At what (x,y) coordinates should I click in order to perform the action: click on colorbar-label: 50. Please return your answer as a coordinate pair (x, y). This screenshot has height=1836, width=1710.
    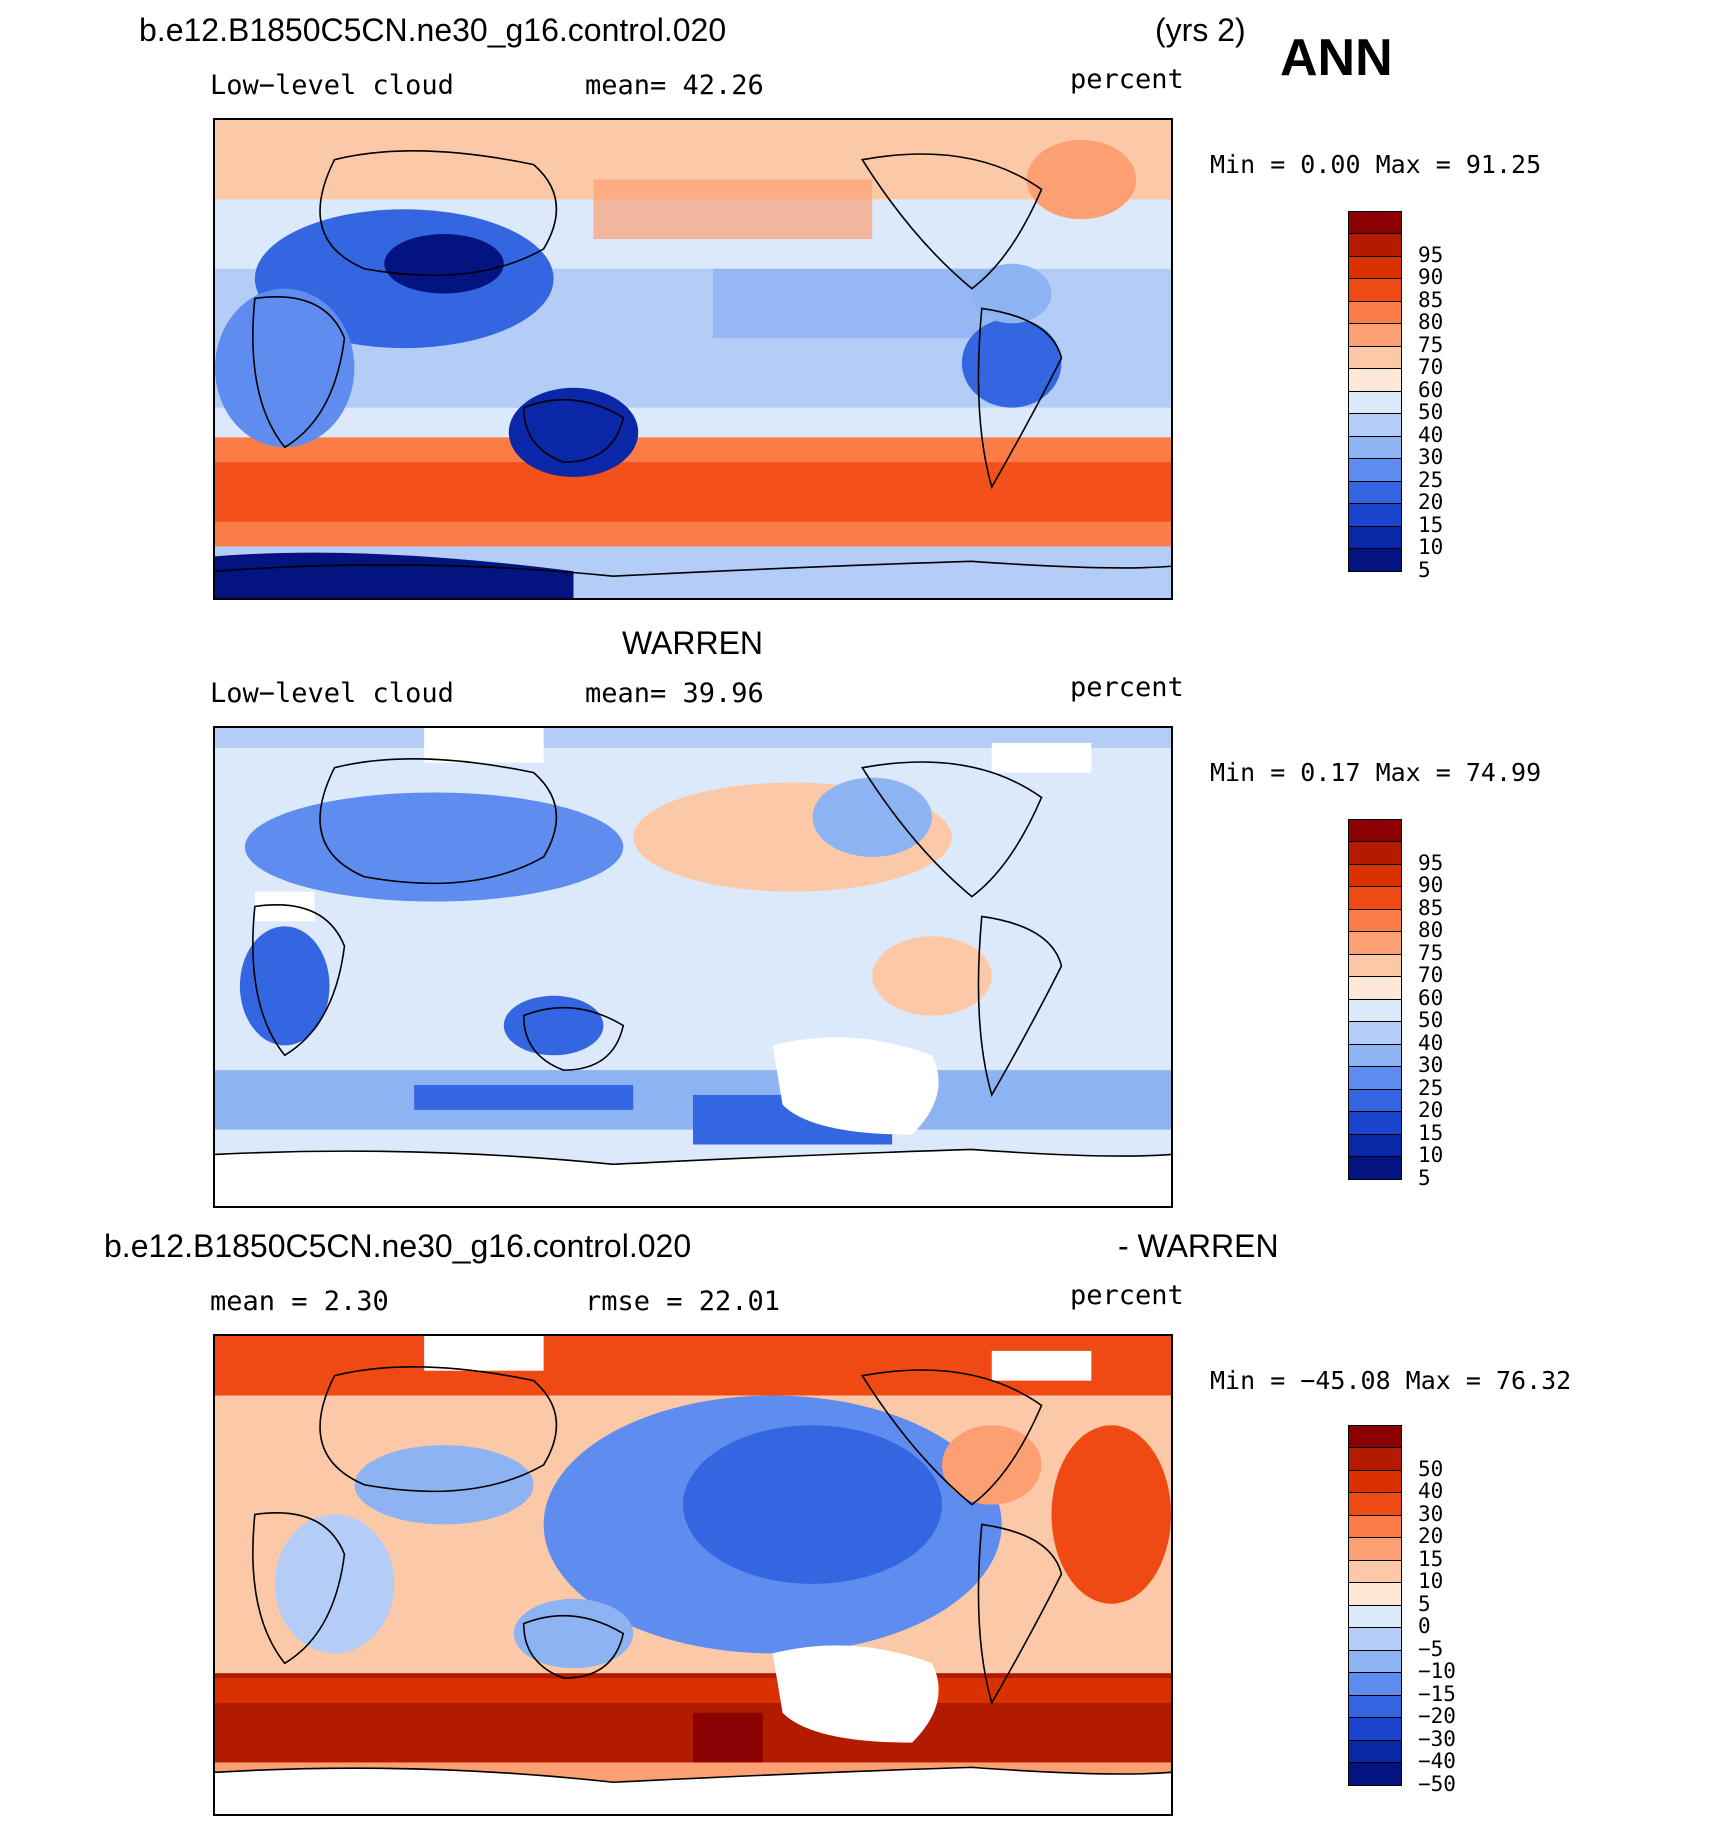
    Looking at the image, I should click on (1431, 1020).